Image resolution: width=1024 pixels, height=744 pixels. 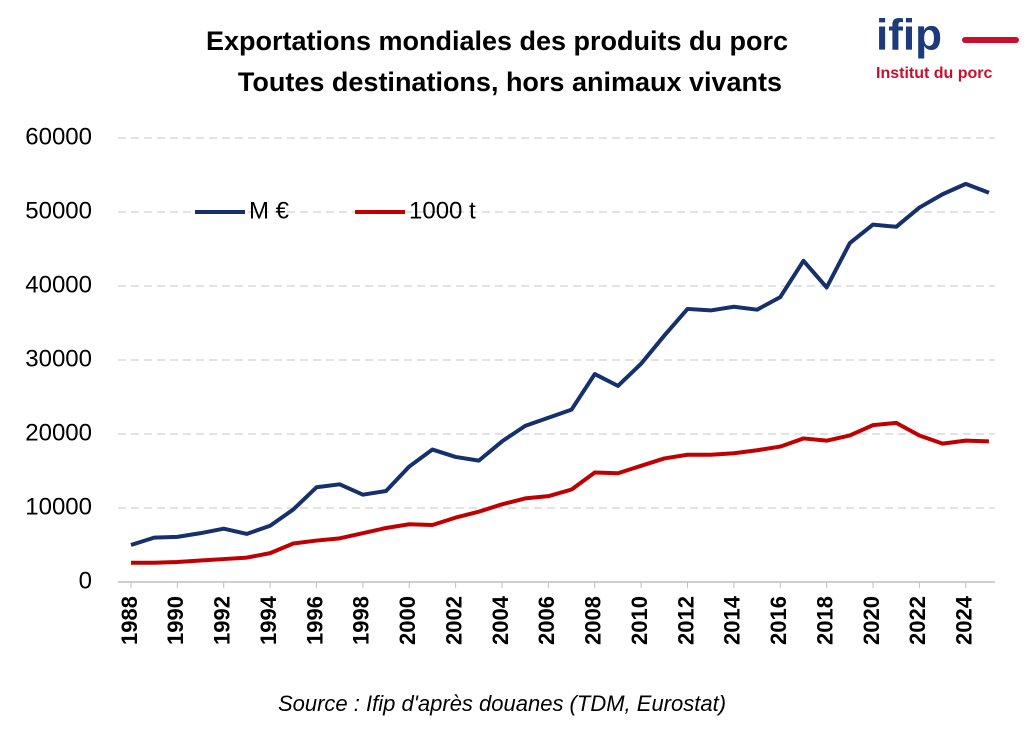 I want to click on x-tick-label: 2020, so click(x=871, y=620).